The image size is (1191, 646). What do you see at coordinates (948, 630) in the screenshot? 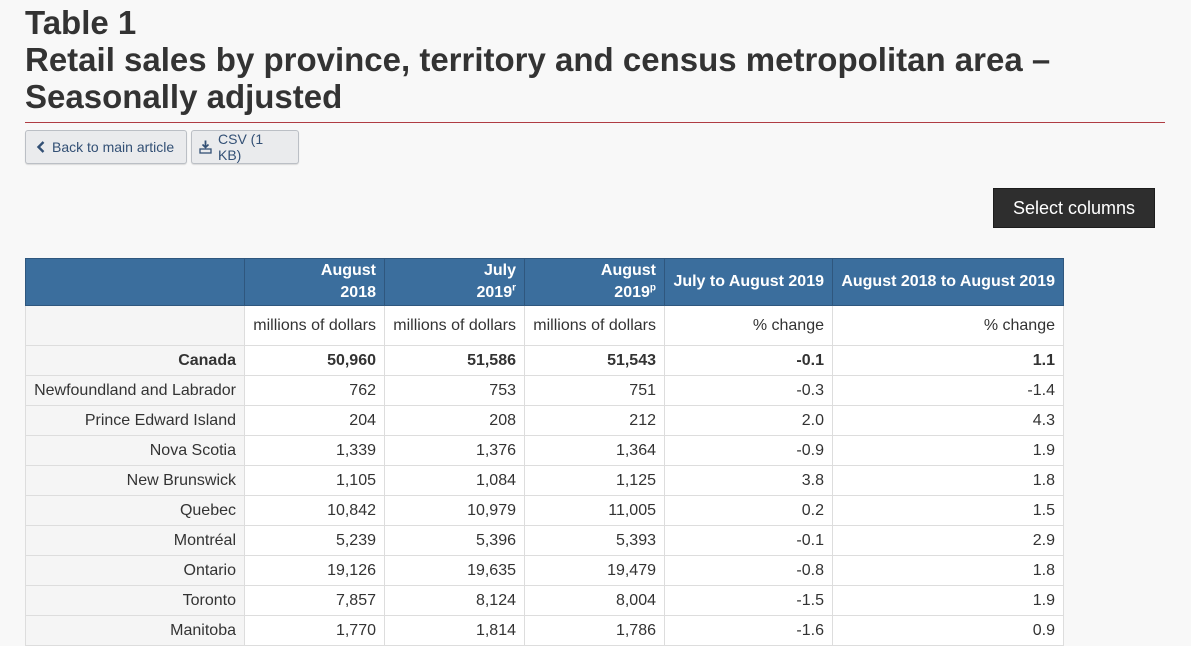
I see `table-cell: 0.9` at bounding box center [948, 630].